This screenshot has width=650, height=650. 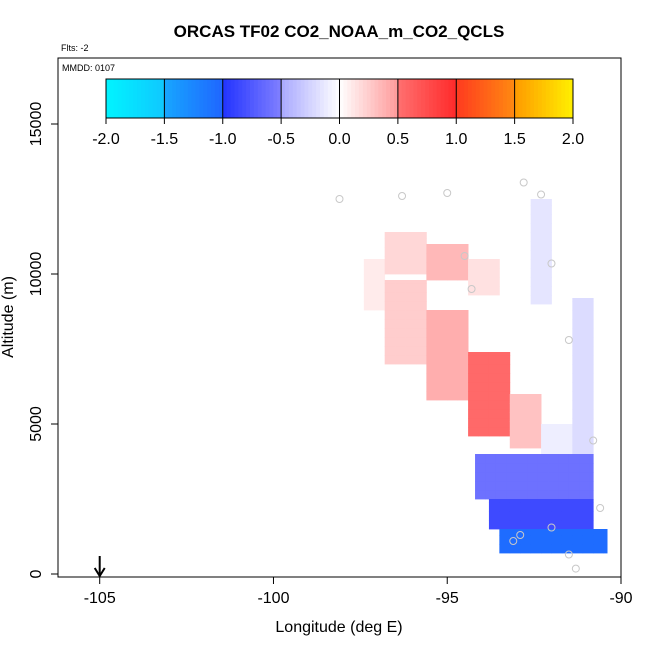 What do you see at coordinates (165, 139) in the screenshot?
I see `colorbar-tick-label: -1.5` at bounding box center [165, 139].